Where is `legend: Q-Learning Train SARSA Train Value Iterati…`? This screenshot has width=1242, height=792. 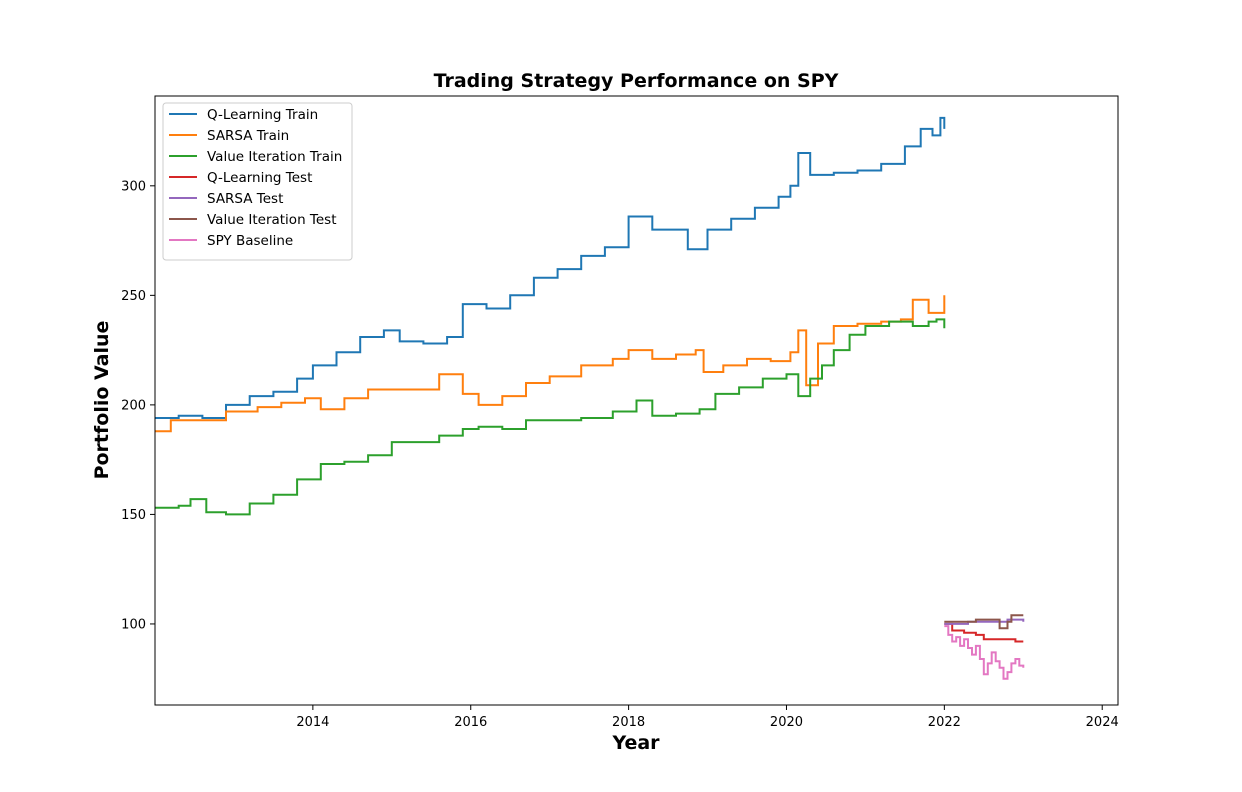 legend: Q-Learning Train SARSA Train Value Iterati… is located at coordinates (257, 181).